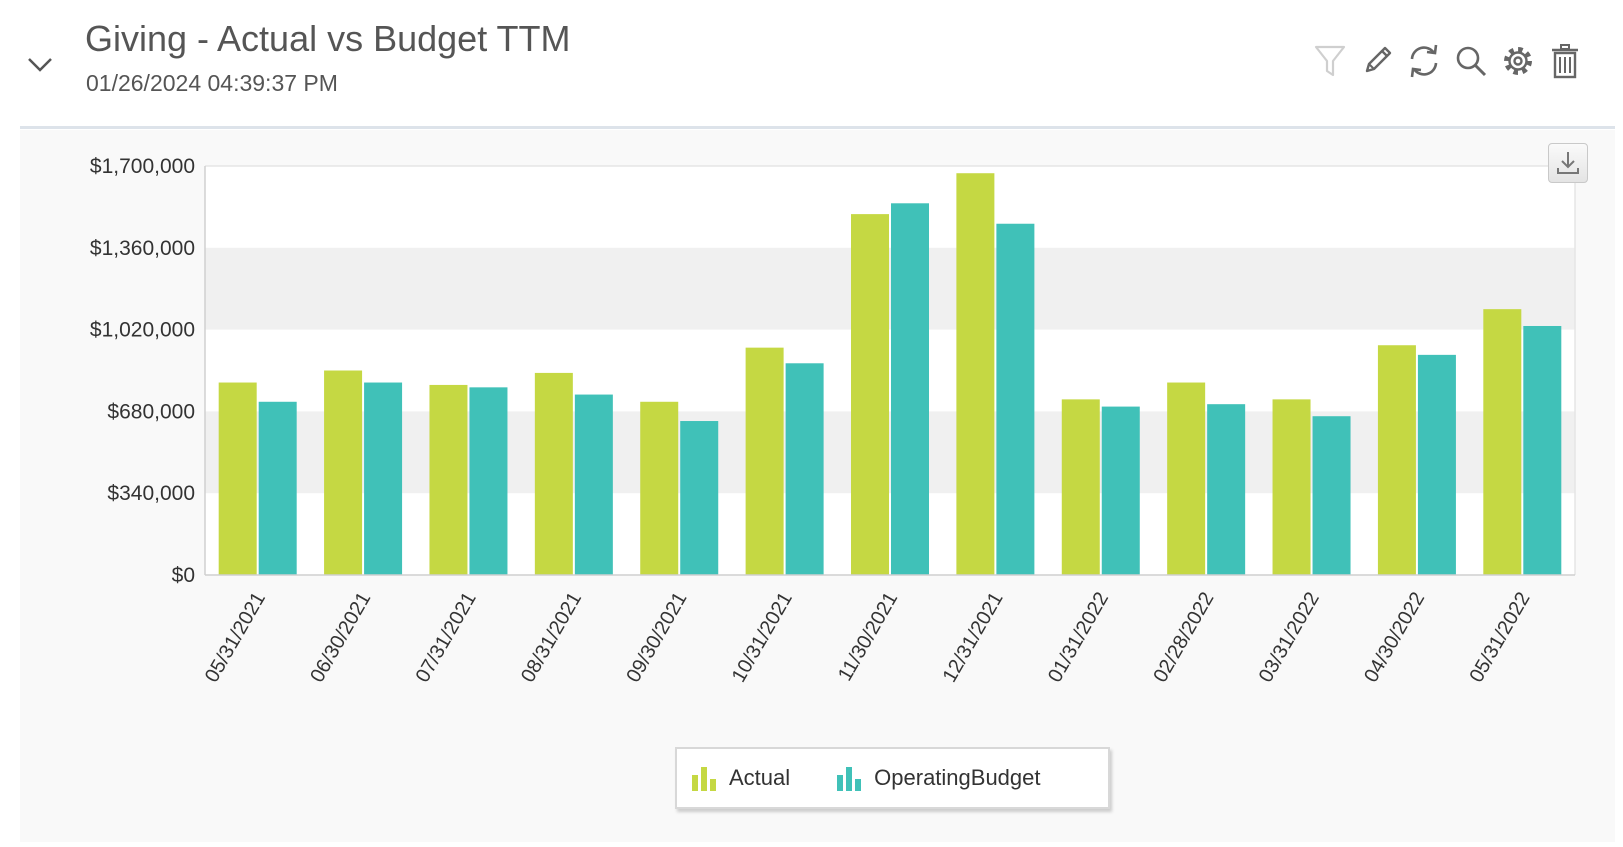 This screenshot has width=1623, height=847. I want to click on legend-bar-icon-operatingbudget, so click(849, 779).